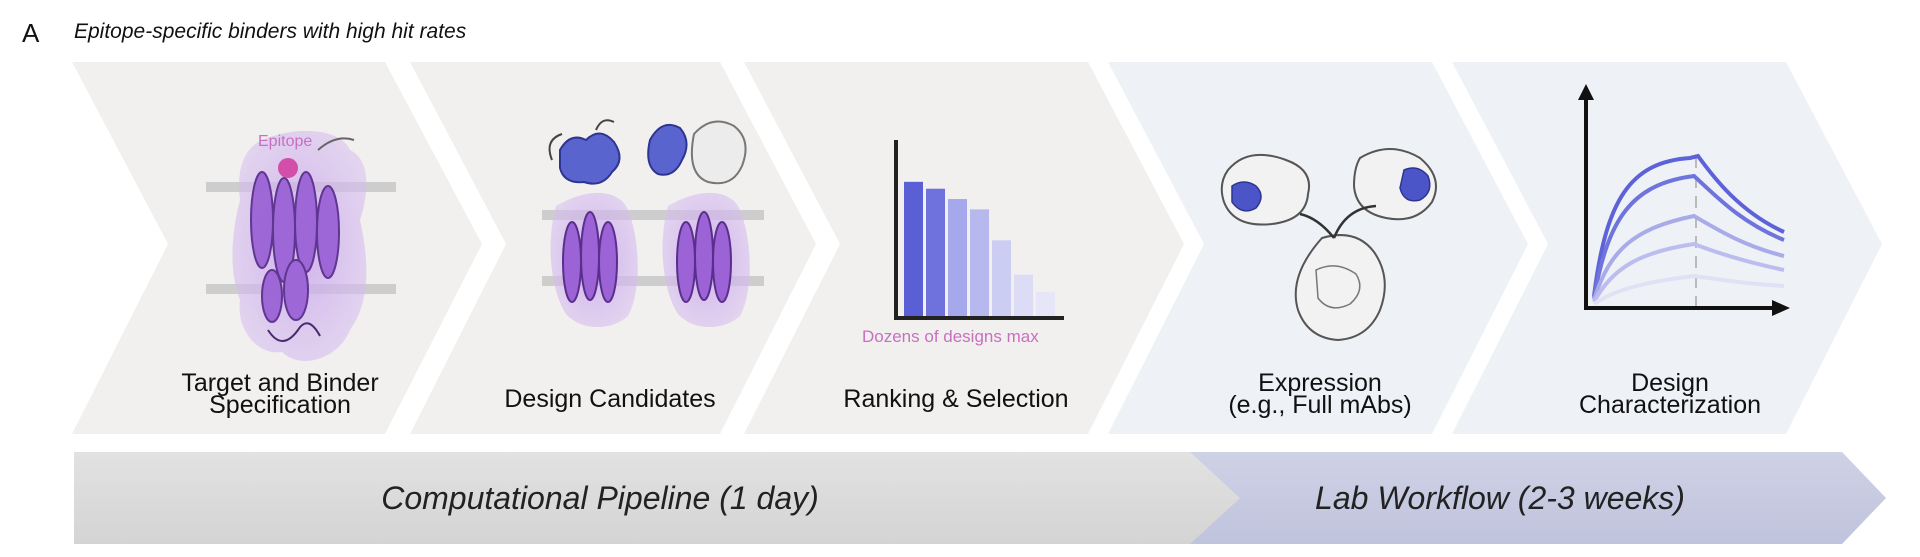  I want to click on phase-label-computational: Computational Pipeline (1 day), so click(600, 498).